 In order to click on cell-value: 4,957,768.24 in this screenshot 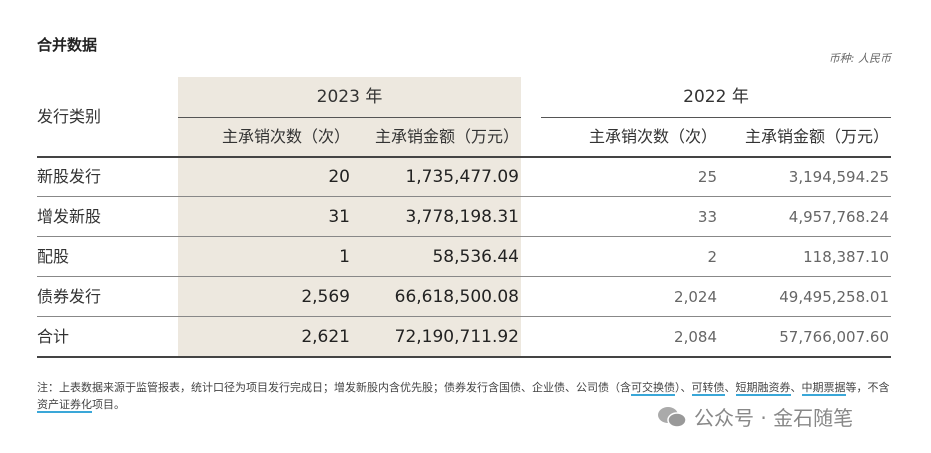, I will do `click(838, 217)`.